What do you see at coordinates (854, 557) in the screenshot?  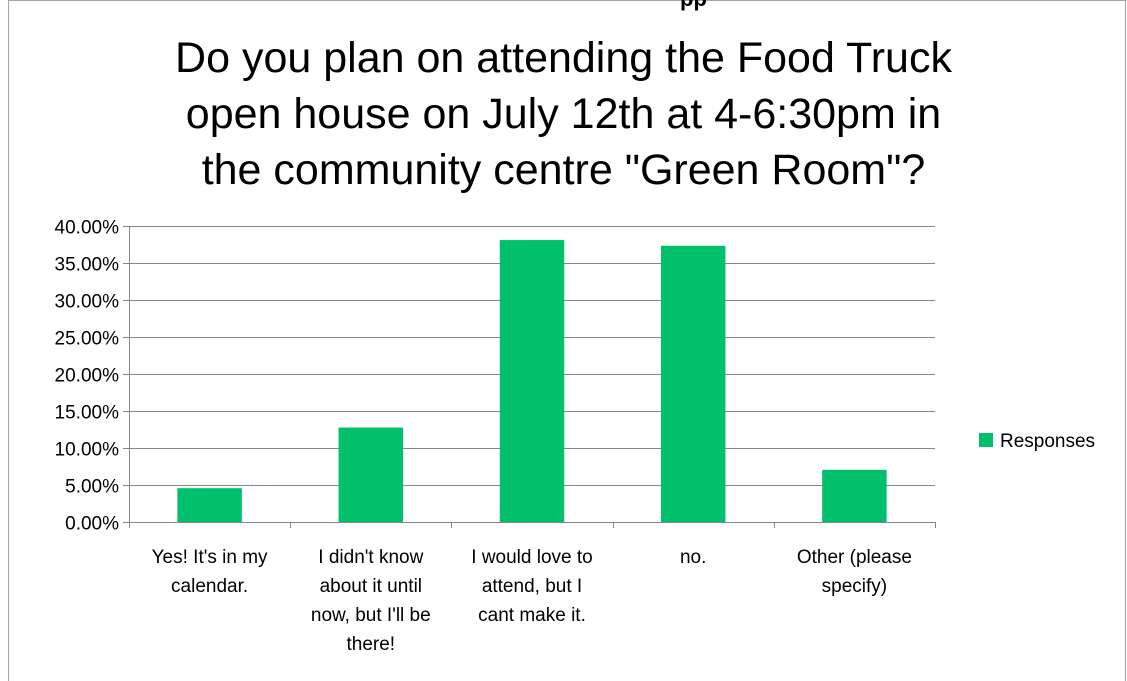 I see `x-tick-label: Other (please` at bounding box center [854, 557].